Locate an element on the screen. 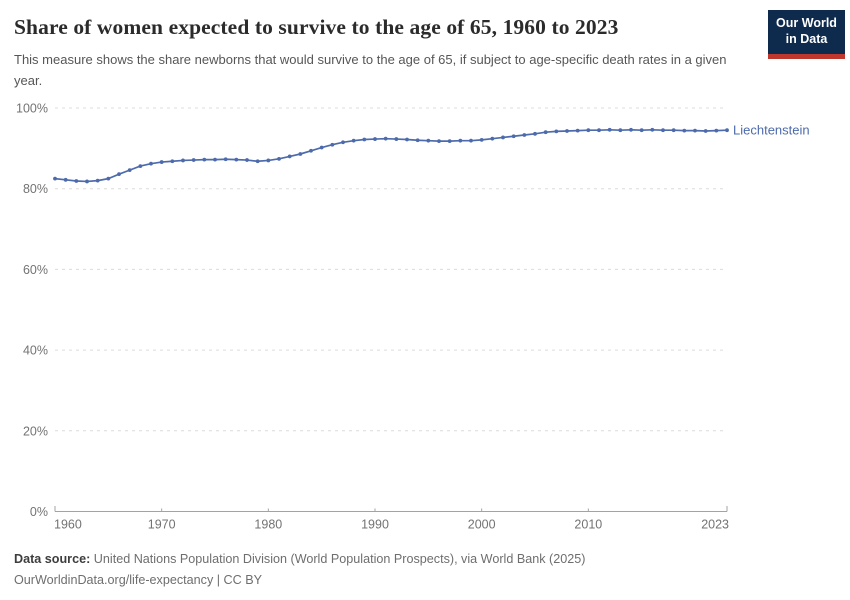 This screenshot has height=600, width=850. y-tick-label: 60% is located at coordinates (35, 270).